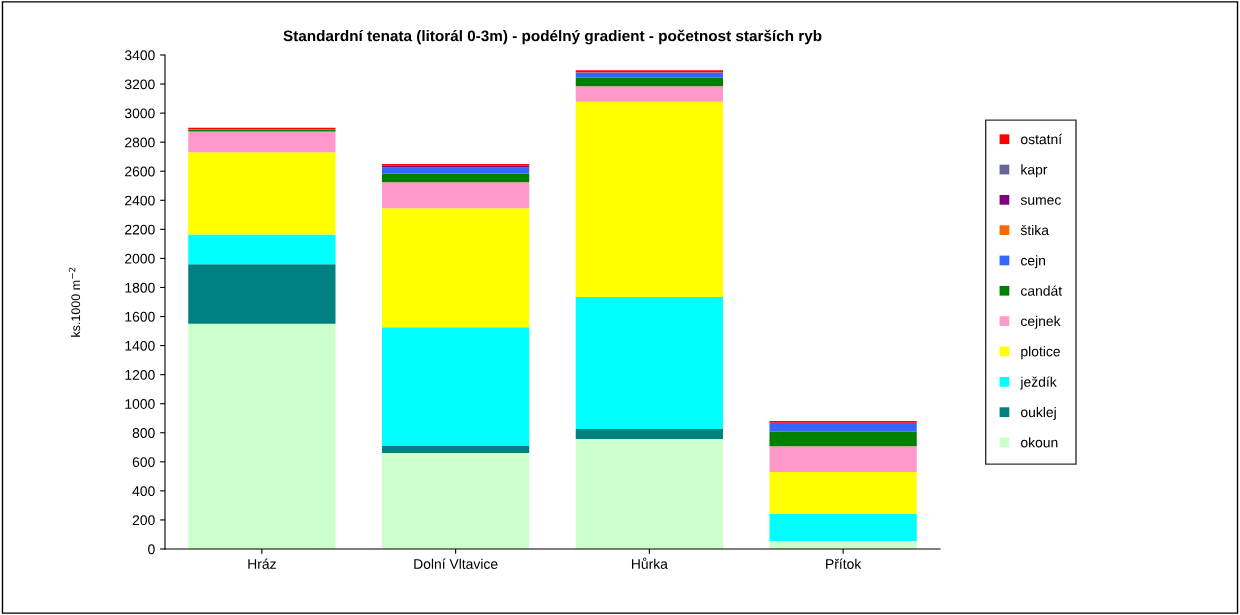 The image size is (1240, 615). What do you see at coordinates (140, 345) in the screenshot?
I see `y-tick-label: 1400` at bounding box center [140, 345].